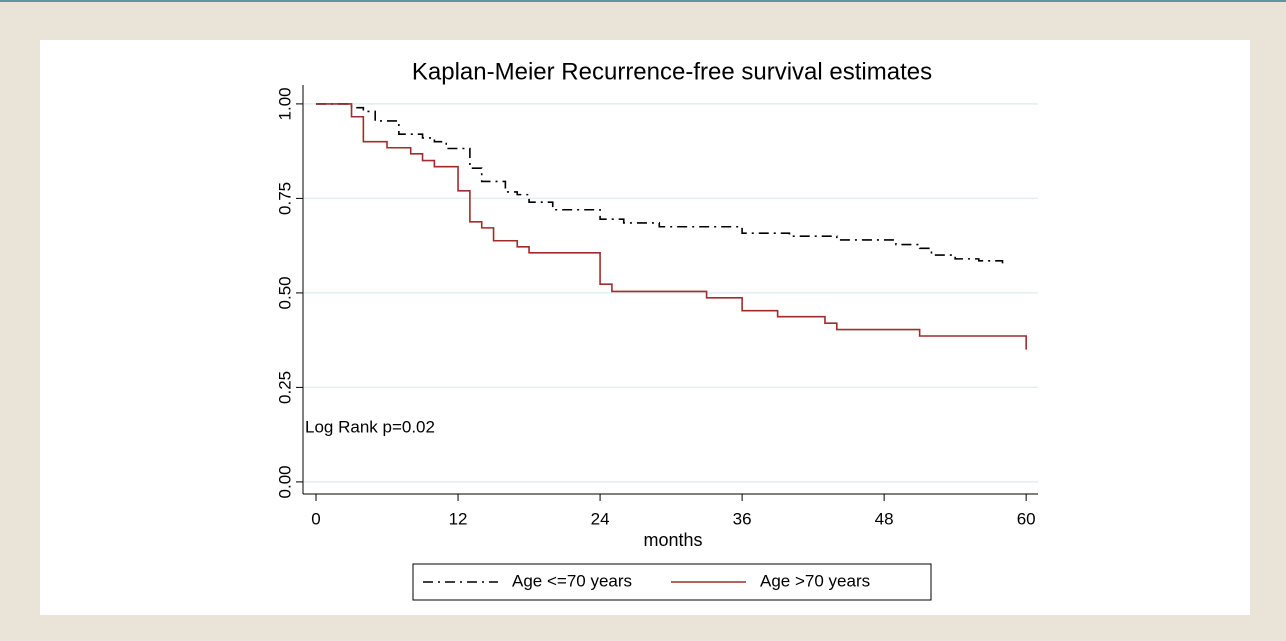 The height and width of the screenshot is (641, 1286). What do you see at coordinates (742, 518) in the screenshot?
I see `x-tick-label: 36` at bounding box center [742, 518].